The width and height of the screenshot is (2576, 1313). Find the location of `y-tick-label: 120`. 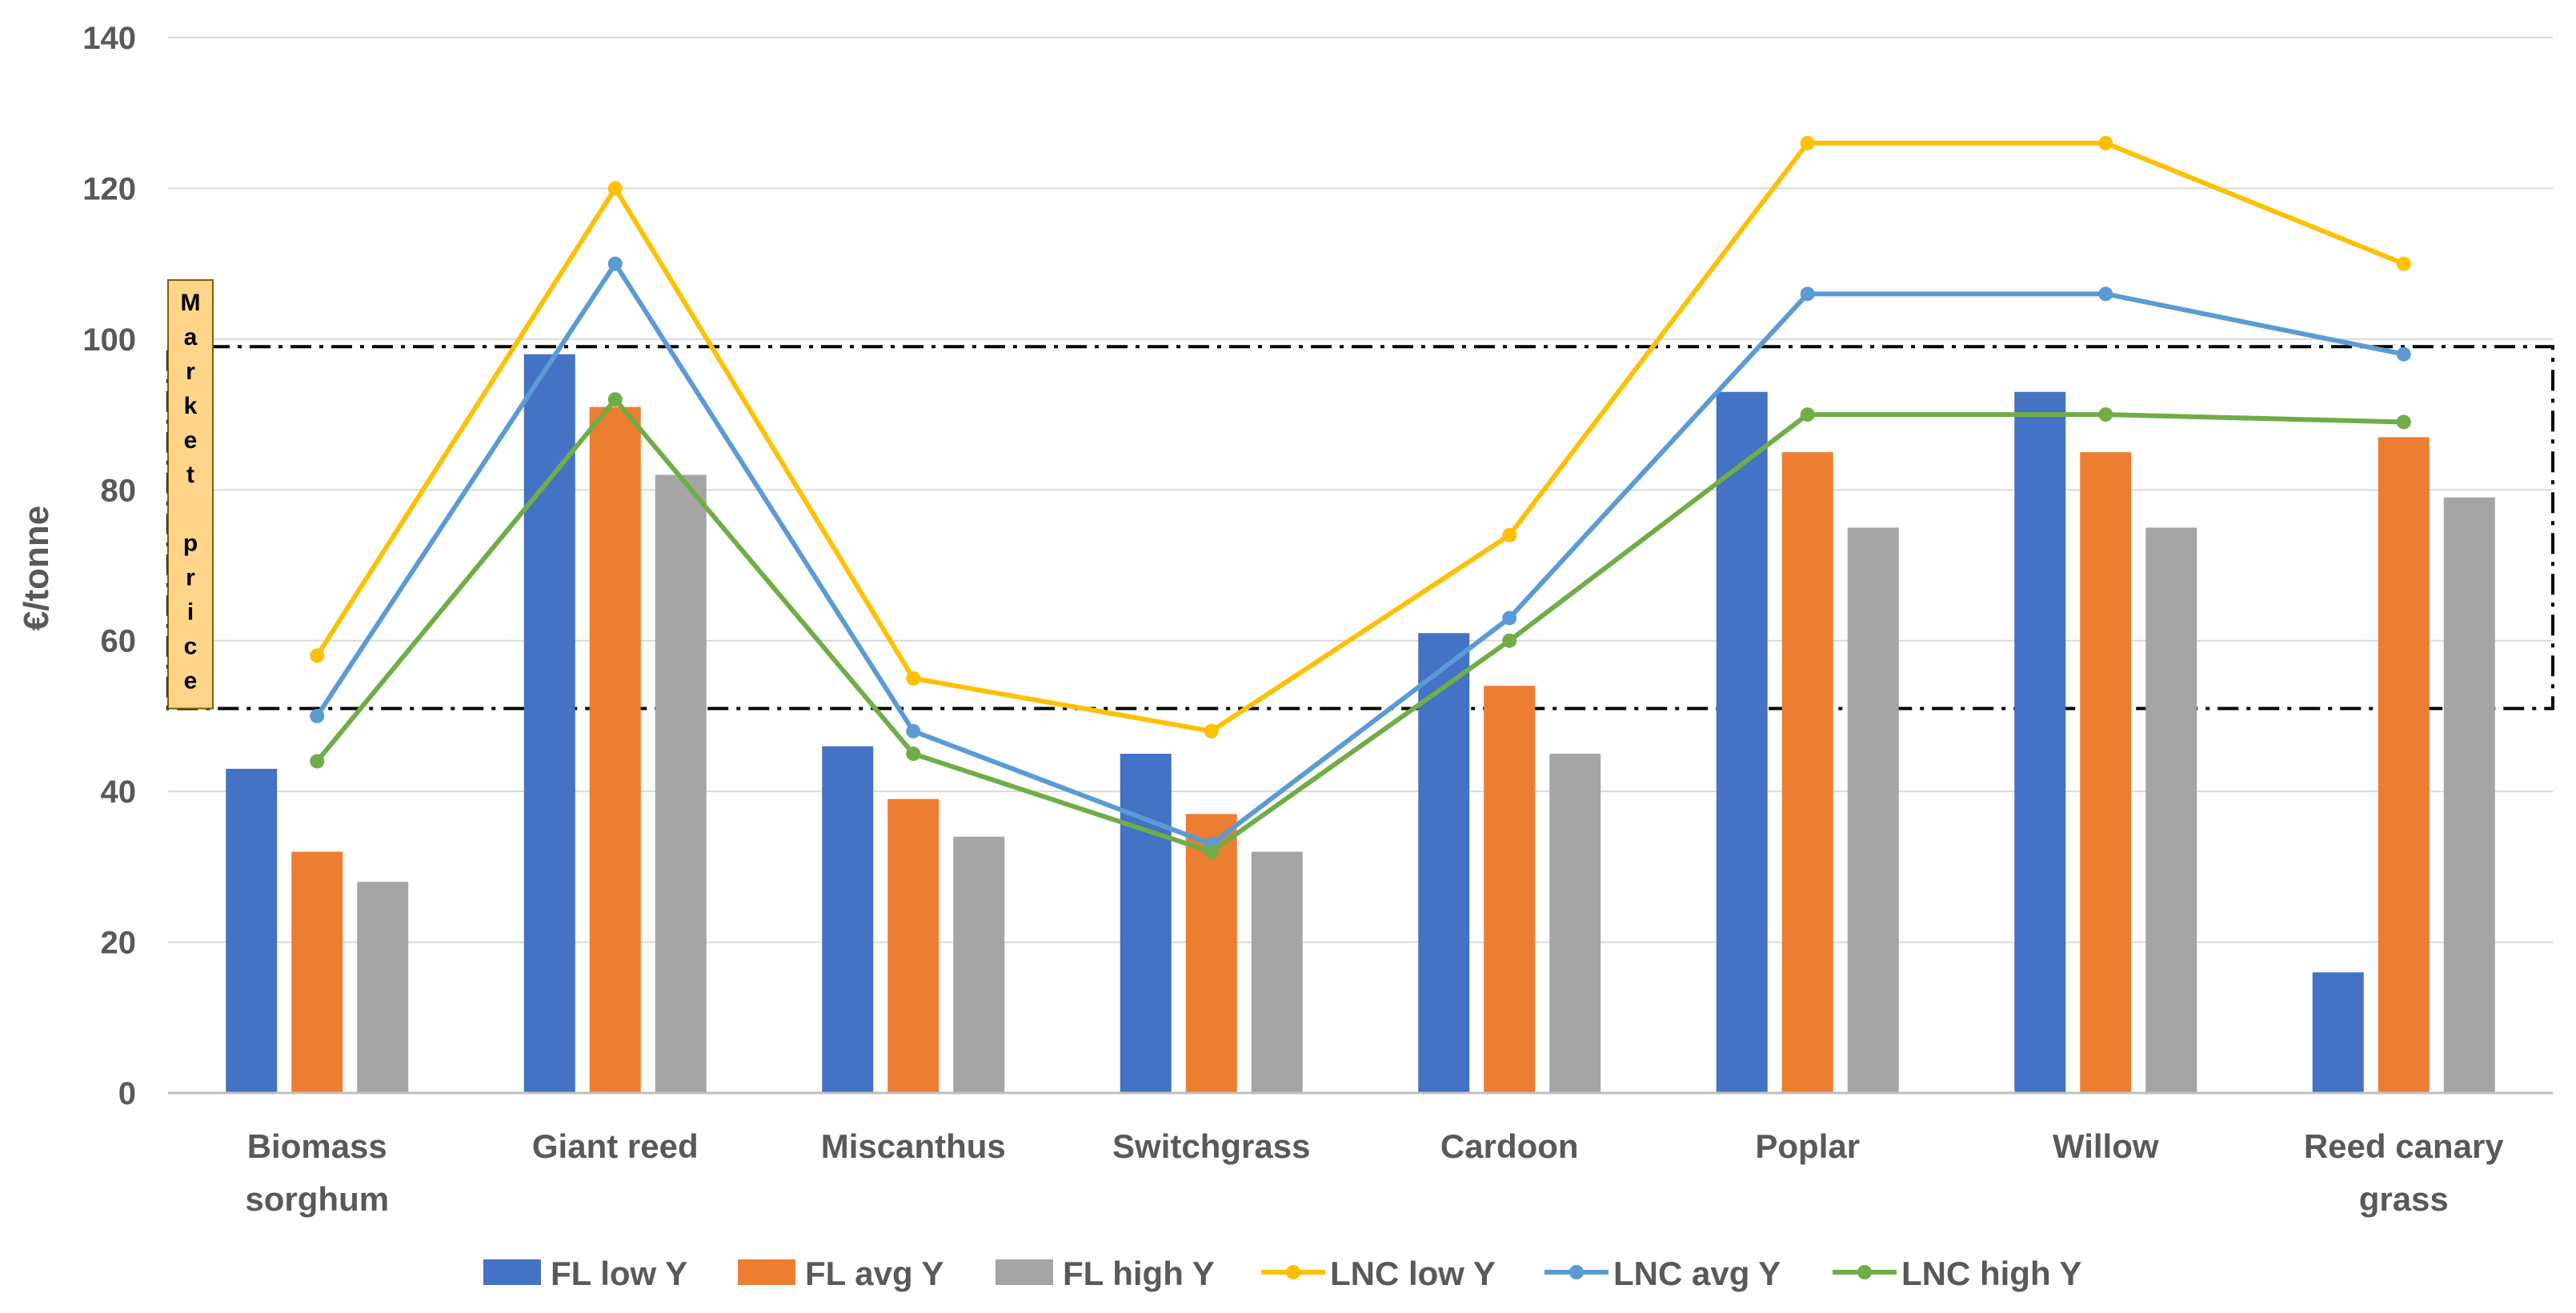

y-tick-label: 120 is located at coordinates (109, 188).